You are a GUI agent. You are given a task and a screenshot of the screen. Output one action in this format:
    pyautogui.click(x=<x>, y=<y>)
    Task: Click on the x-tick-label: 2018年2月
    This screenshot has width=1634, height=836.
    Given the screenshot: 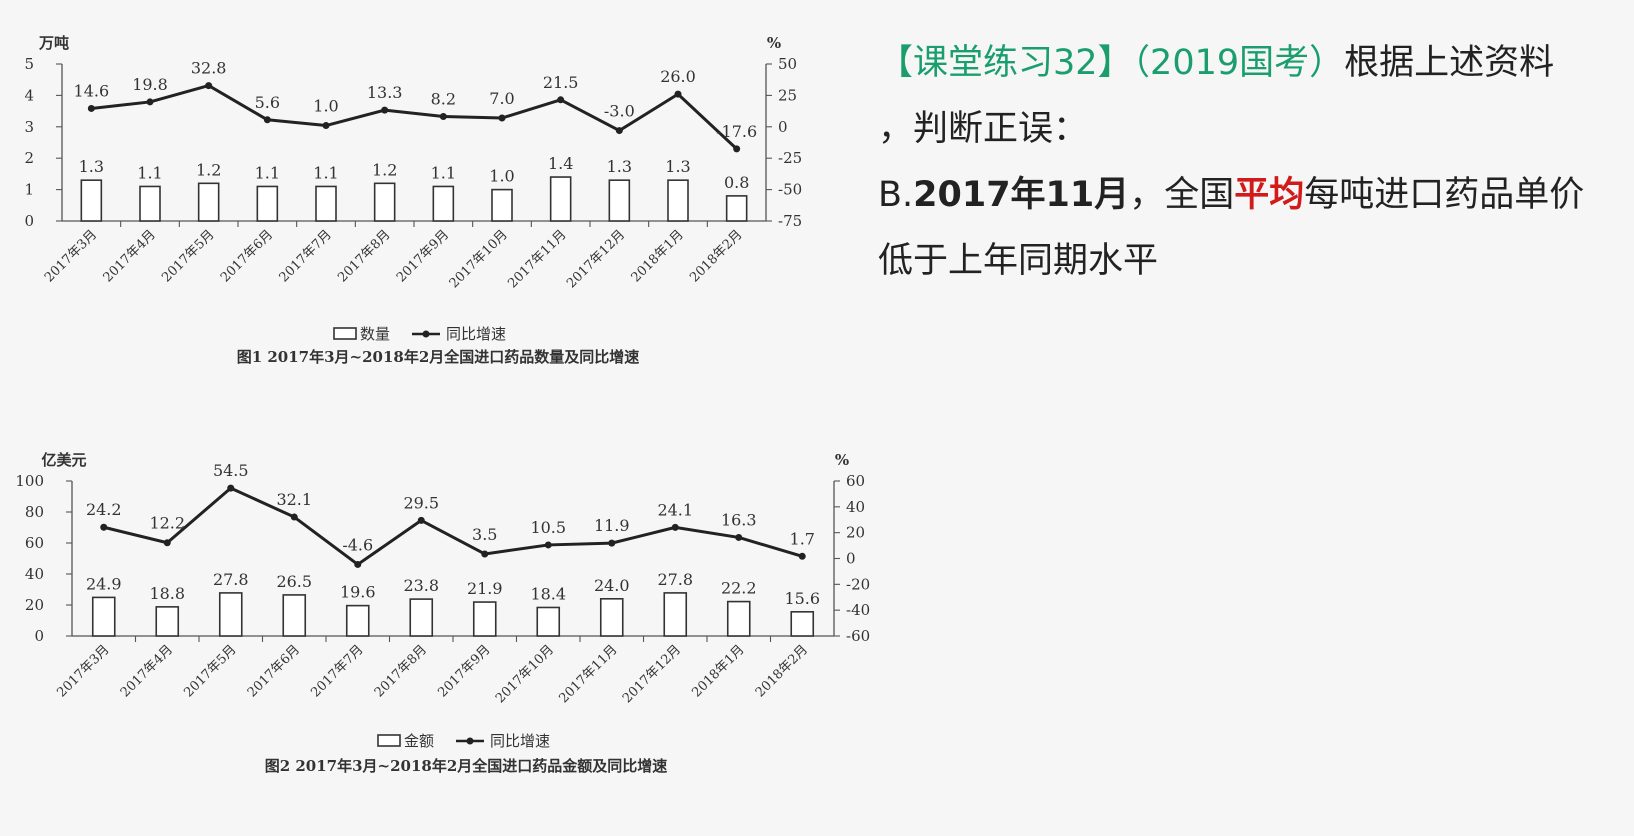 What is the action you would take?
    pyautogui.click(x=716, y=256)
    